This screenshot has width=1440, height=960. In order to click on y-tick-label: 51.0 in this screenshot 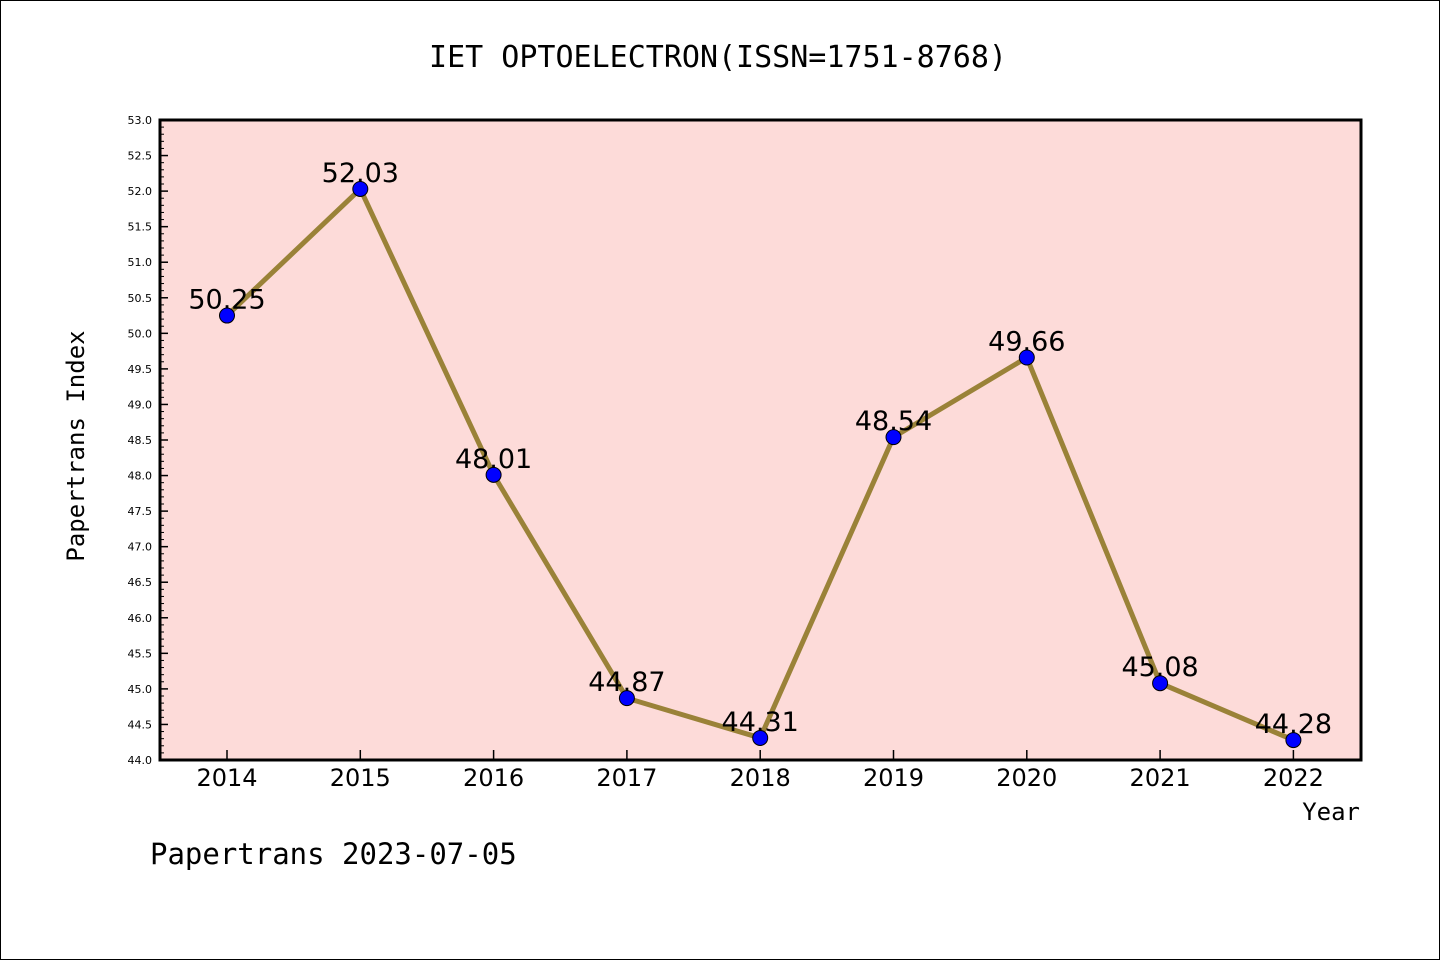, I will do `click(140, 262)`.